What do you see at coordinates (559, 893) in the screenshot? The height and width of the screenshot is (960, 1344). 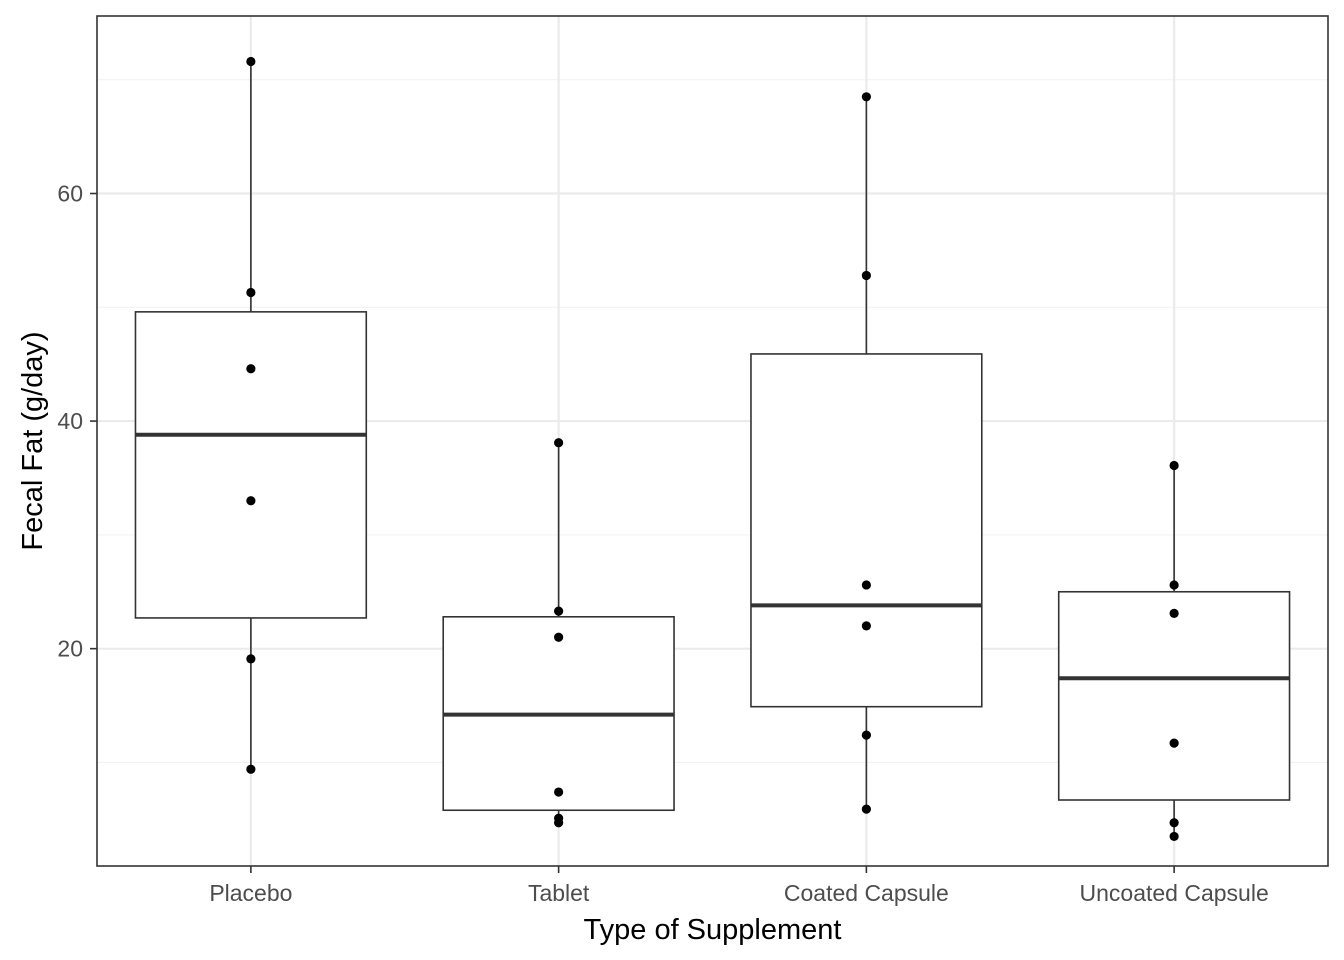 I see `x-tick-label: Tablet` at bounding box center [559, 893].